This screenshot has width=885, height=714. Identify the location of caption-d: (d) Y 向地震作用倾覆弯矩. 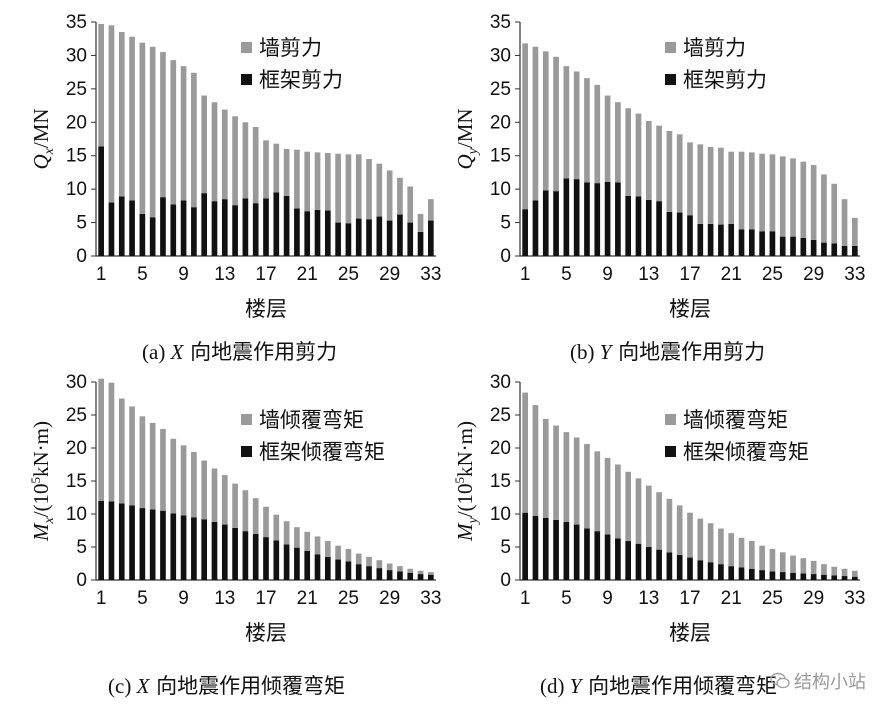
(658, 685).